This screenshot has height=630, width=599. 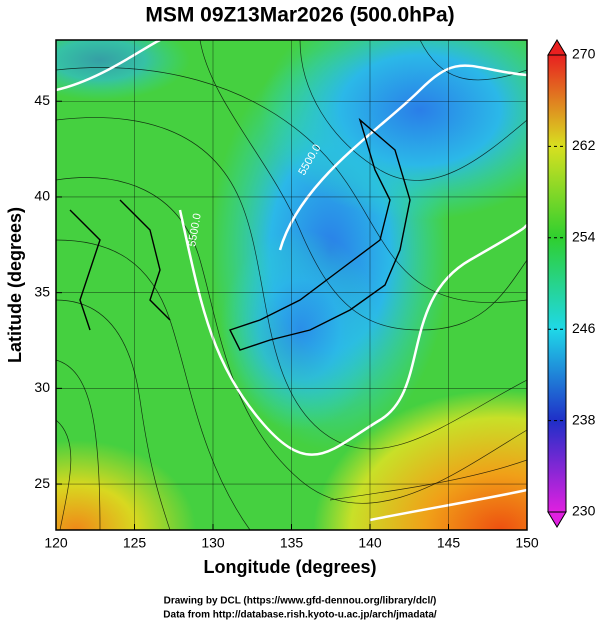 I want to click on x-tick-label: 120, so click(x=56, y=543).